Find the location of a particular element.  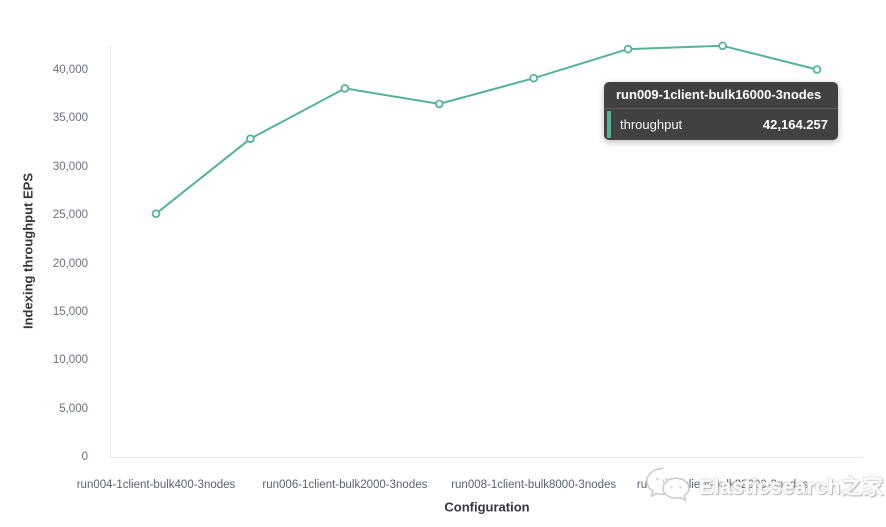

y-tick-label: 20,000 is located at coordinates (70, 263).